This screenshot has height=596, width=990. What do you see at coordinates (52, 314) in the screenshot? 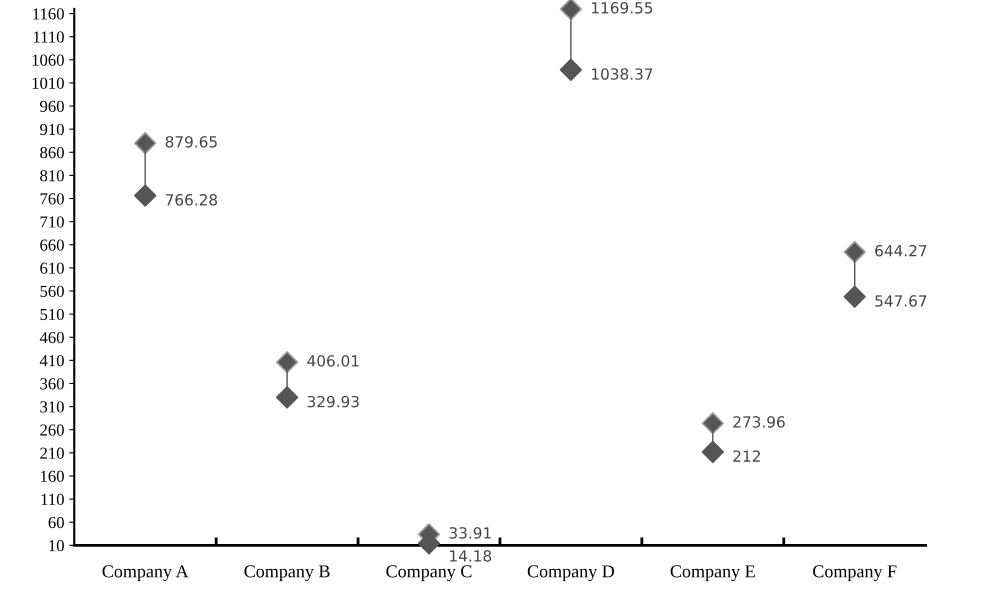
I see `y-tick-label: 510` at bounding box center [52, 314].